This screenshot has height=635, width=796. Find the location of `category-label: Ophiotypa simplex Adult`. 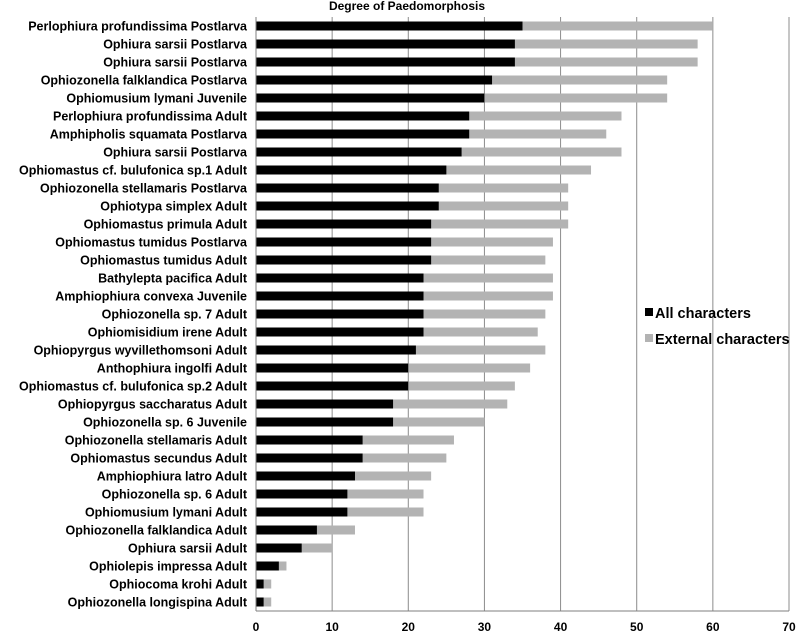

category-label: Ophiotypa simplex Adult is located at coordinates (174, 207).